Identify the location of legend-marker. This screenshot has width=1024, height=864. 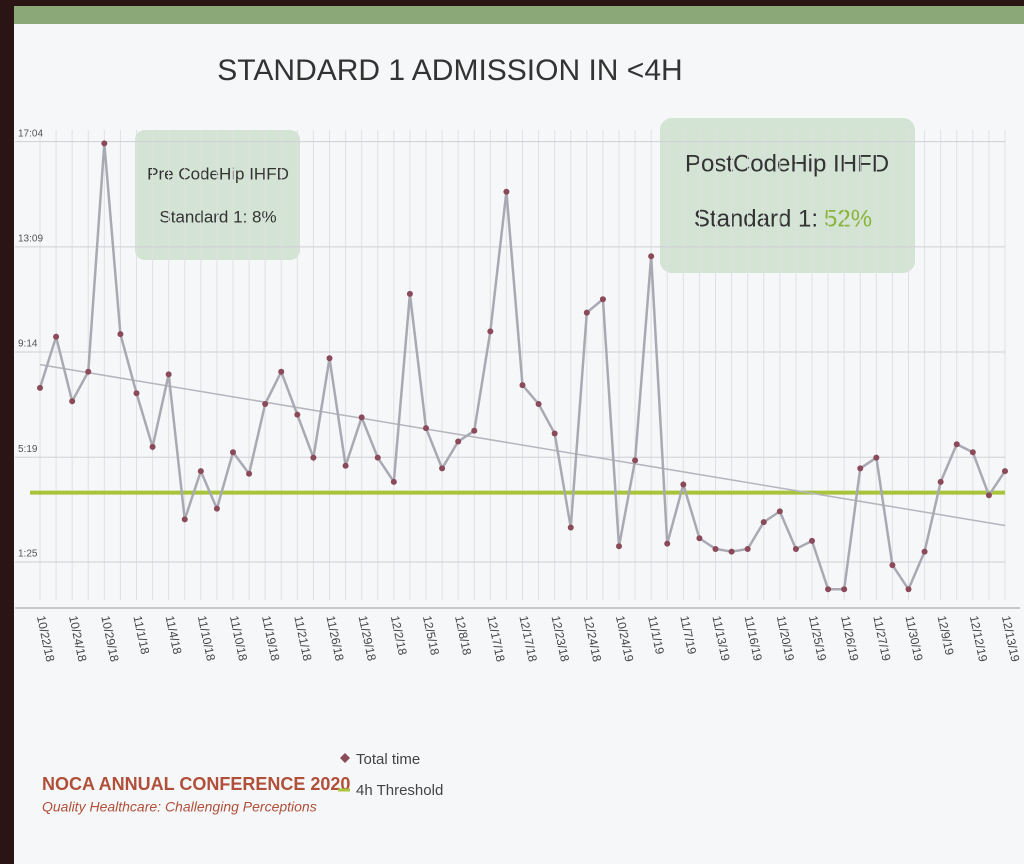
(345, 758).